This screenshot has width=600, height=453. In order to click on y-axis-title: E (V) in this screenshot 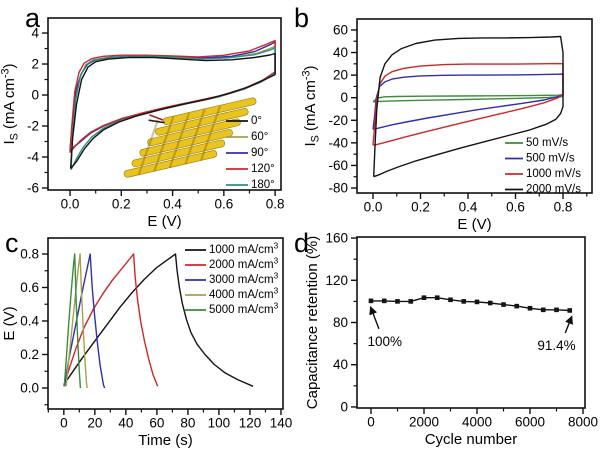, I will do `click(9, 323)`.